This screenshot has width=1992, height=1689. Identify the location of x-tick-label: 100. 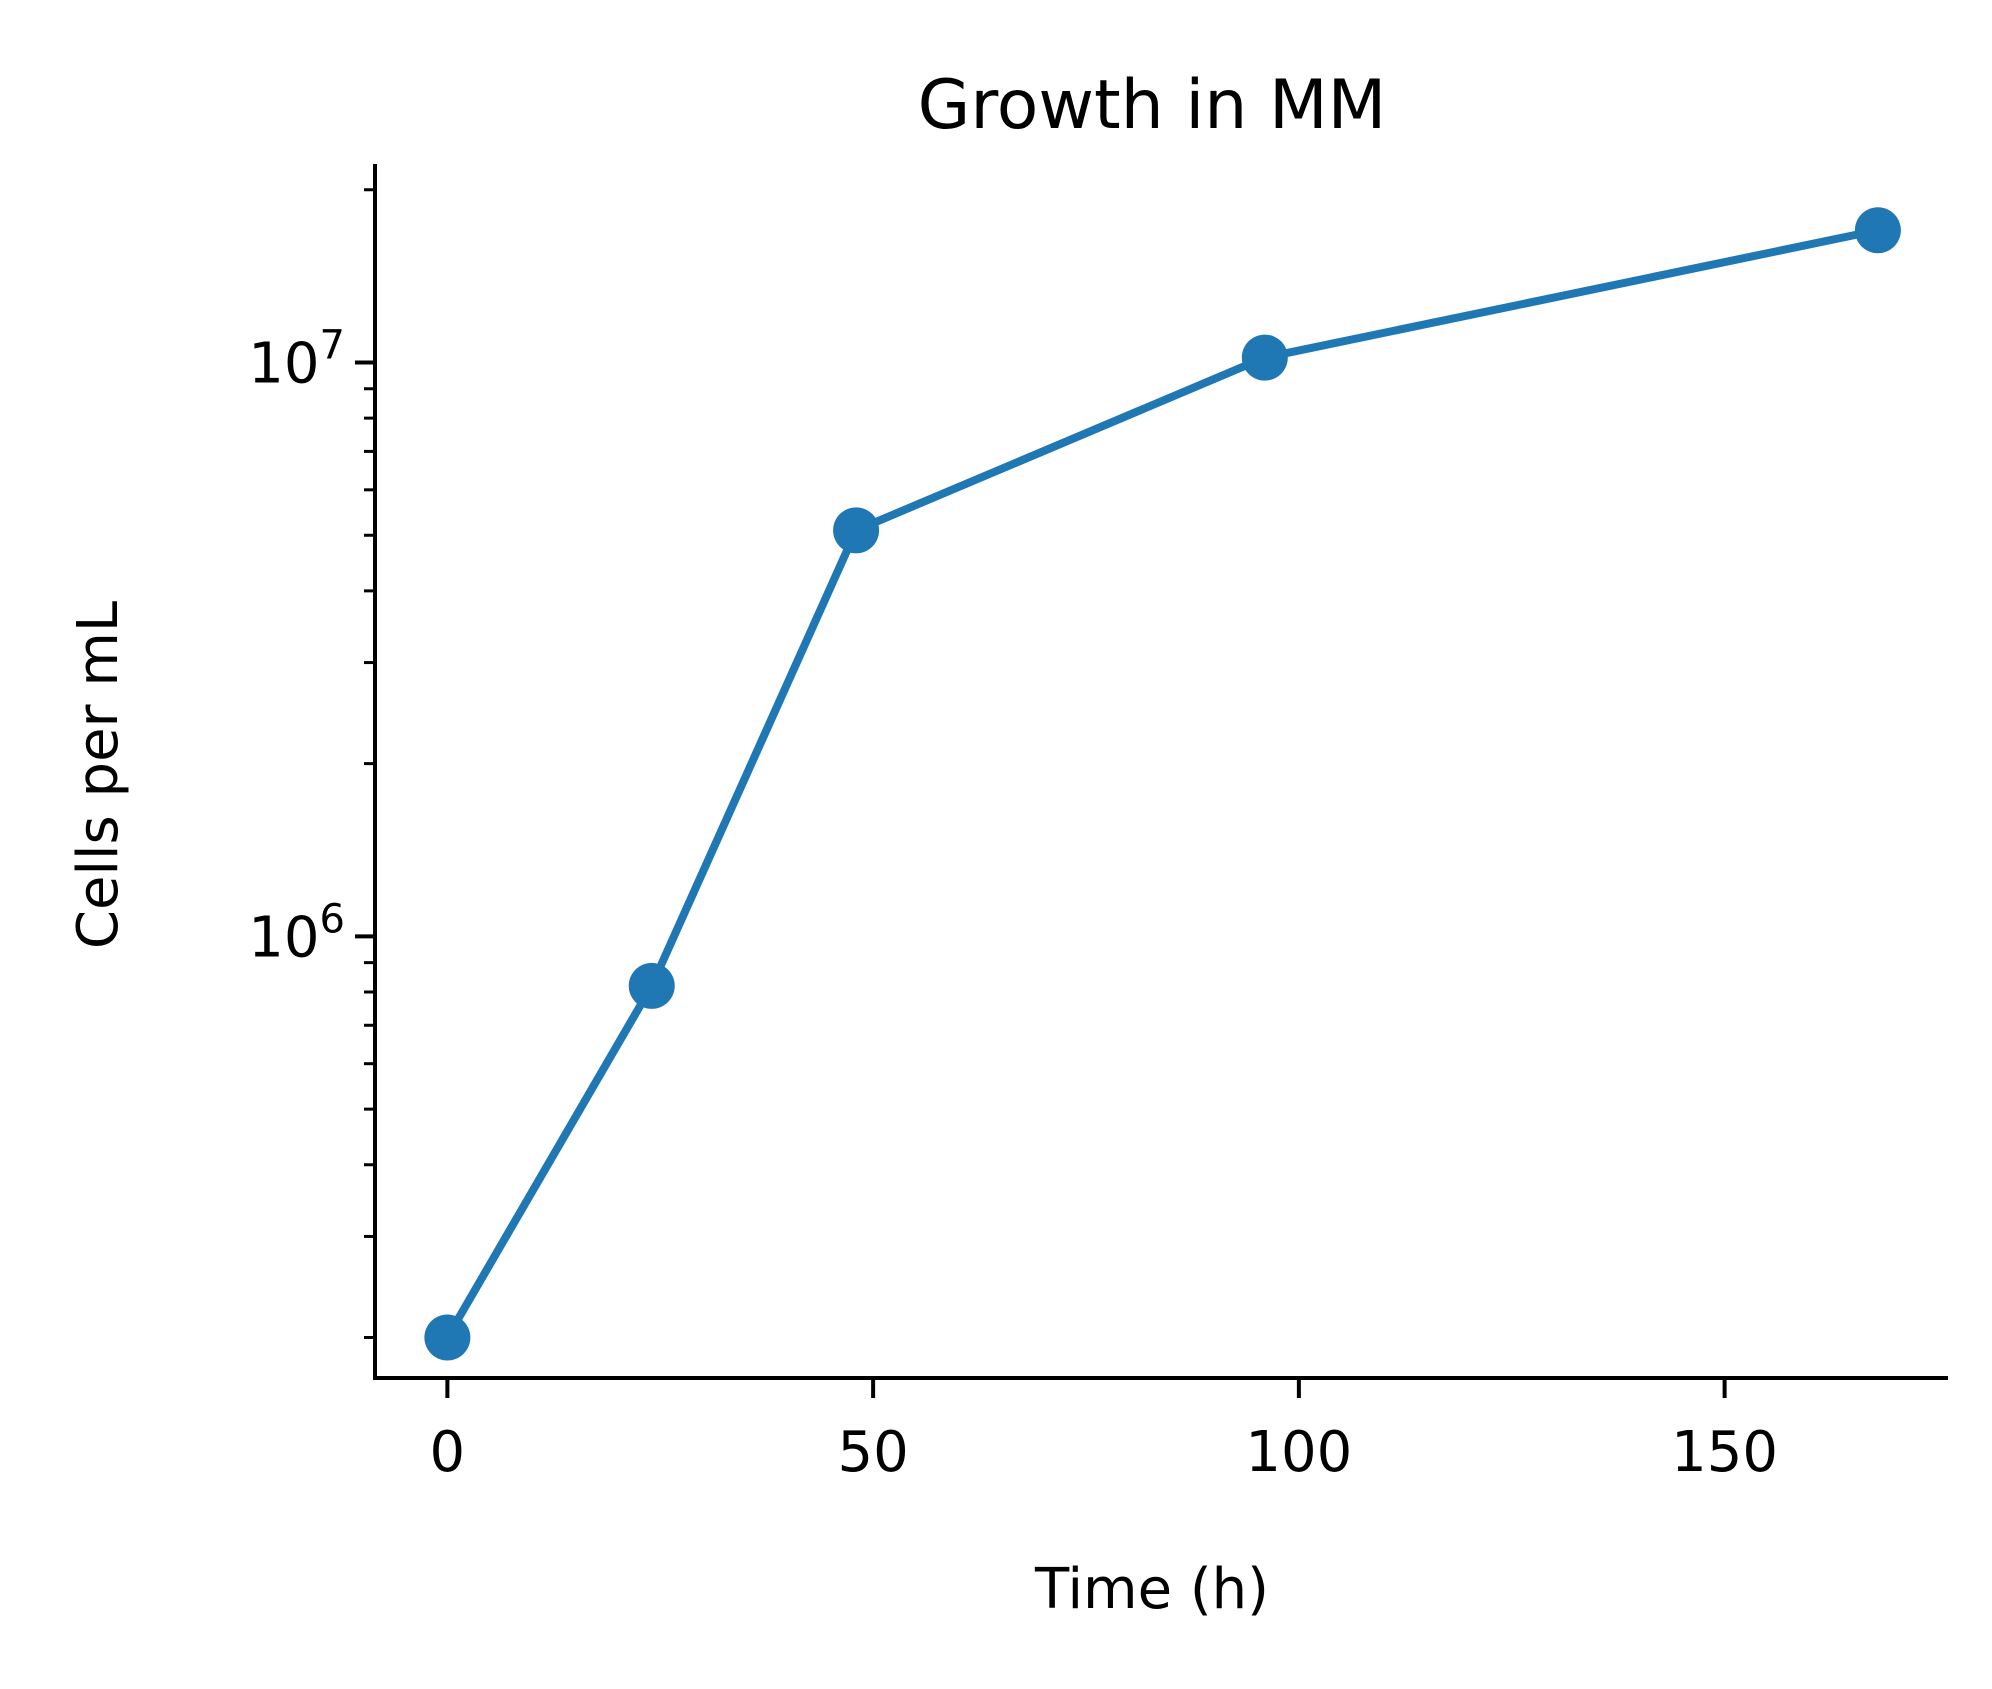
(1298, 1452).